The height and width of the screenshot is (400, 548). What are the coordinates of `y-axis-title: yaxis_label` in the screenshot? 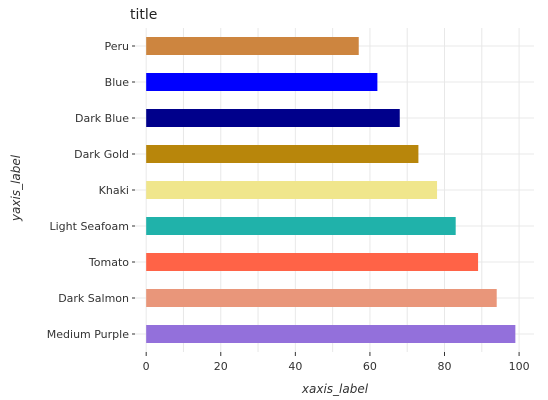 It's located at (16, 188).